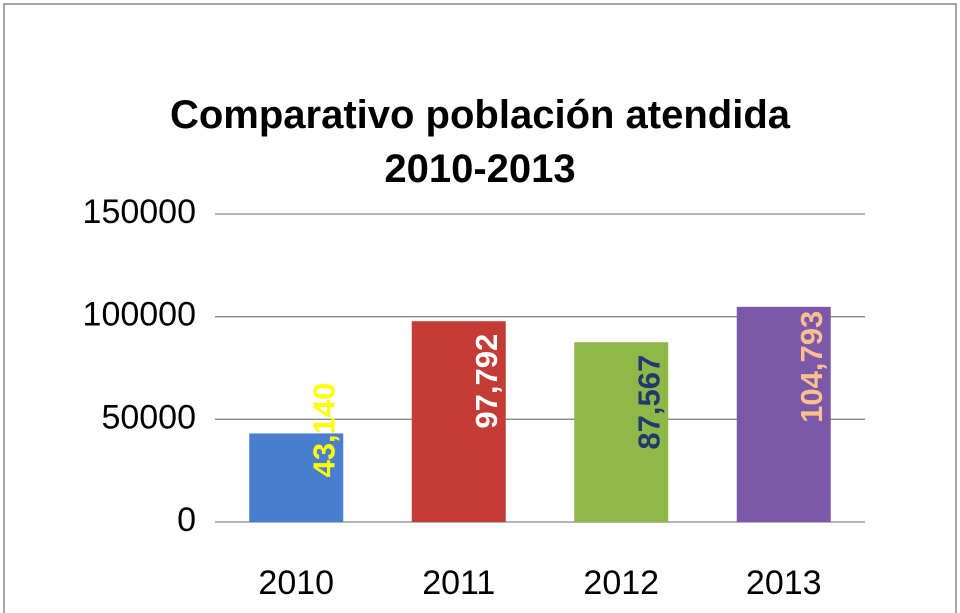 This screenshot has height=613, width=960. Describe the element at coordinates (296, 583) in the screenshot. I see `x-tick-label: 2010` at that location.